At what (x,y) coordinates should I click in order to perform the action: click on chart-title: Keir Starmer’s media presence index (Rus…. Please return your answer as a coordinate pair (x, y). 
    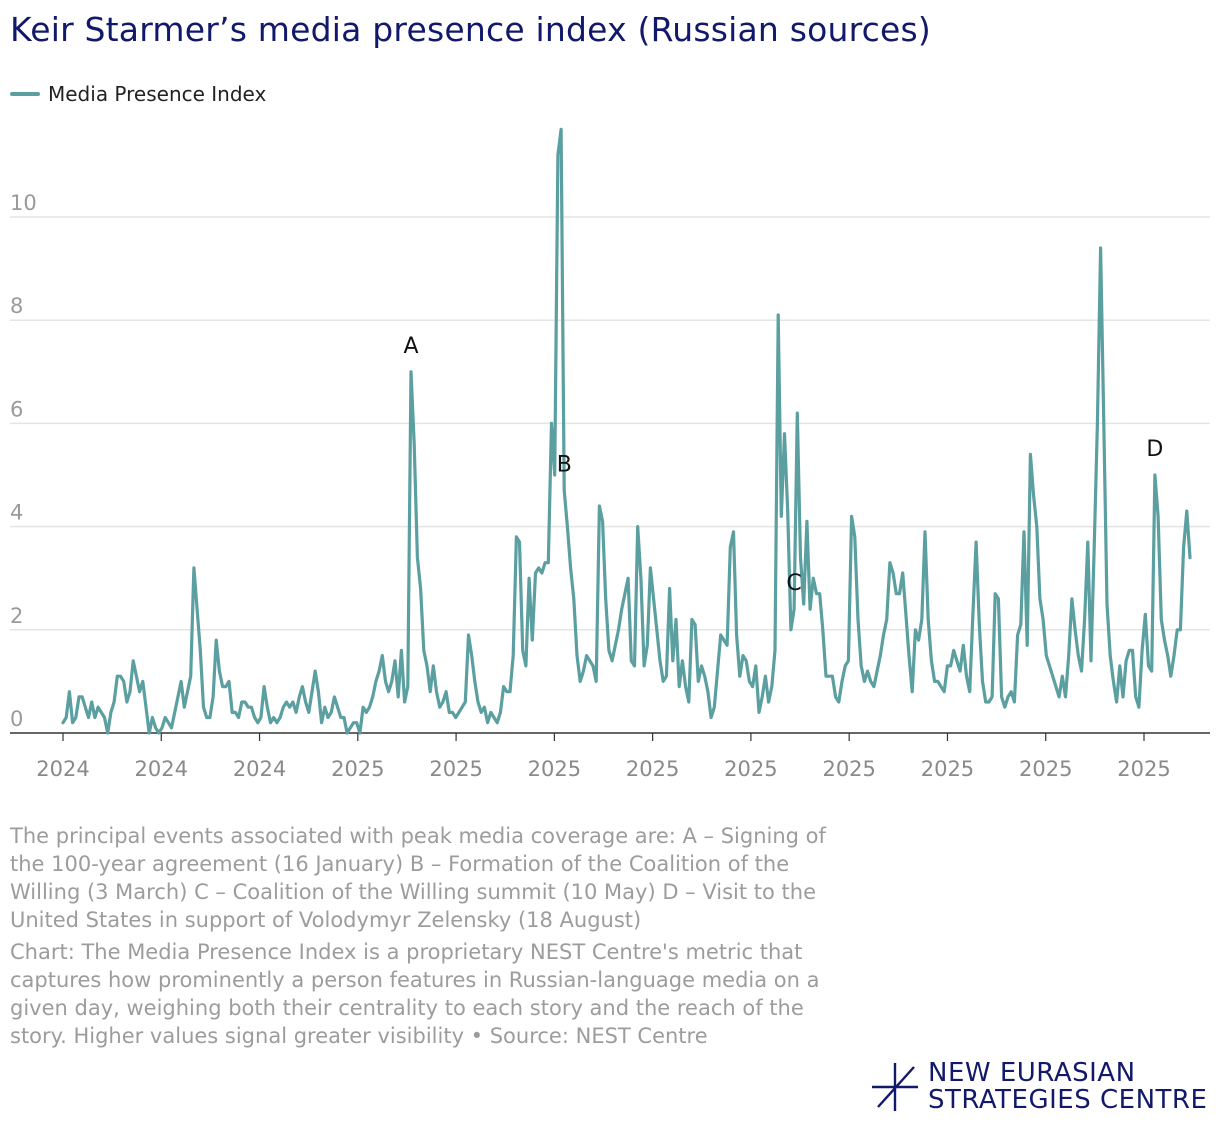
    Looking at the image, I should click on (470, 29).